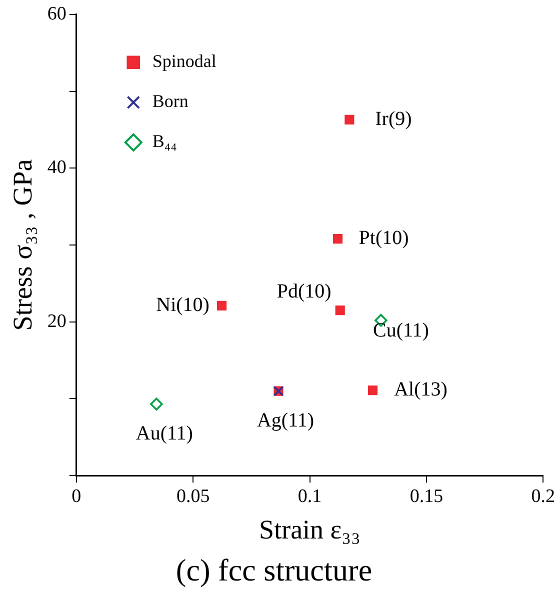  I want to click on legend-label: Born, so click(170, 101).